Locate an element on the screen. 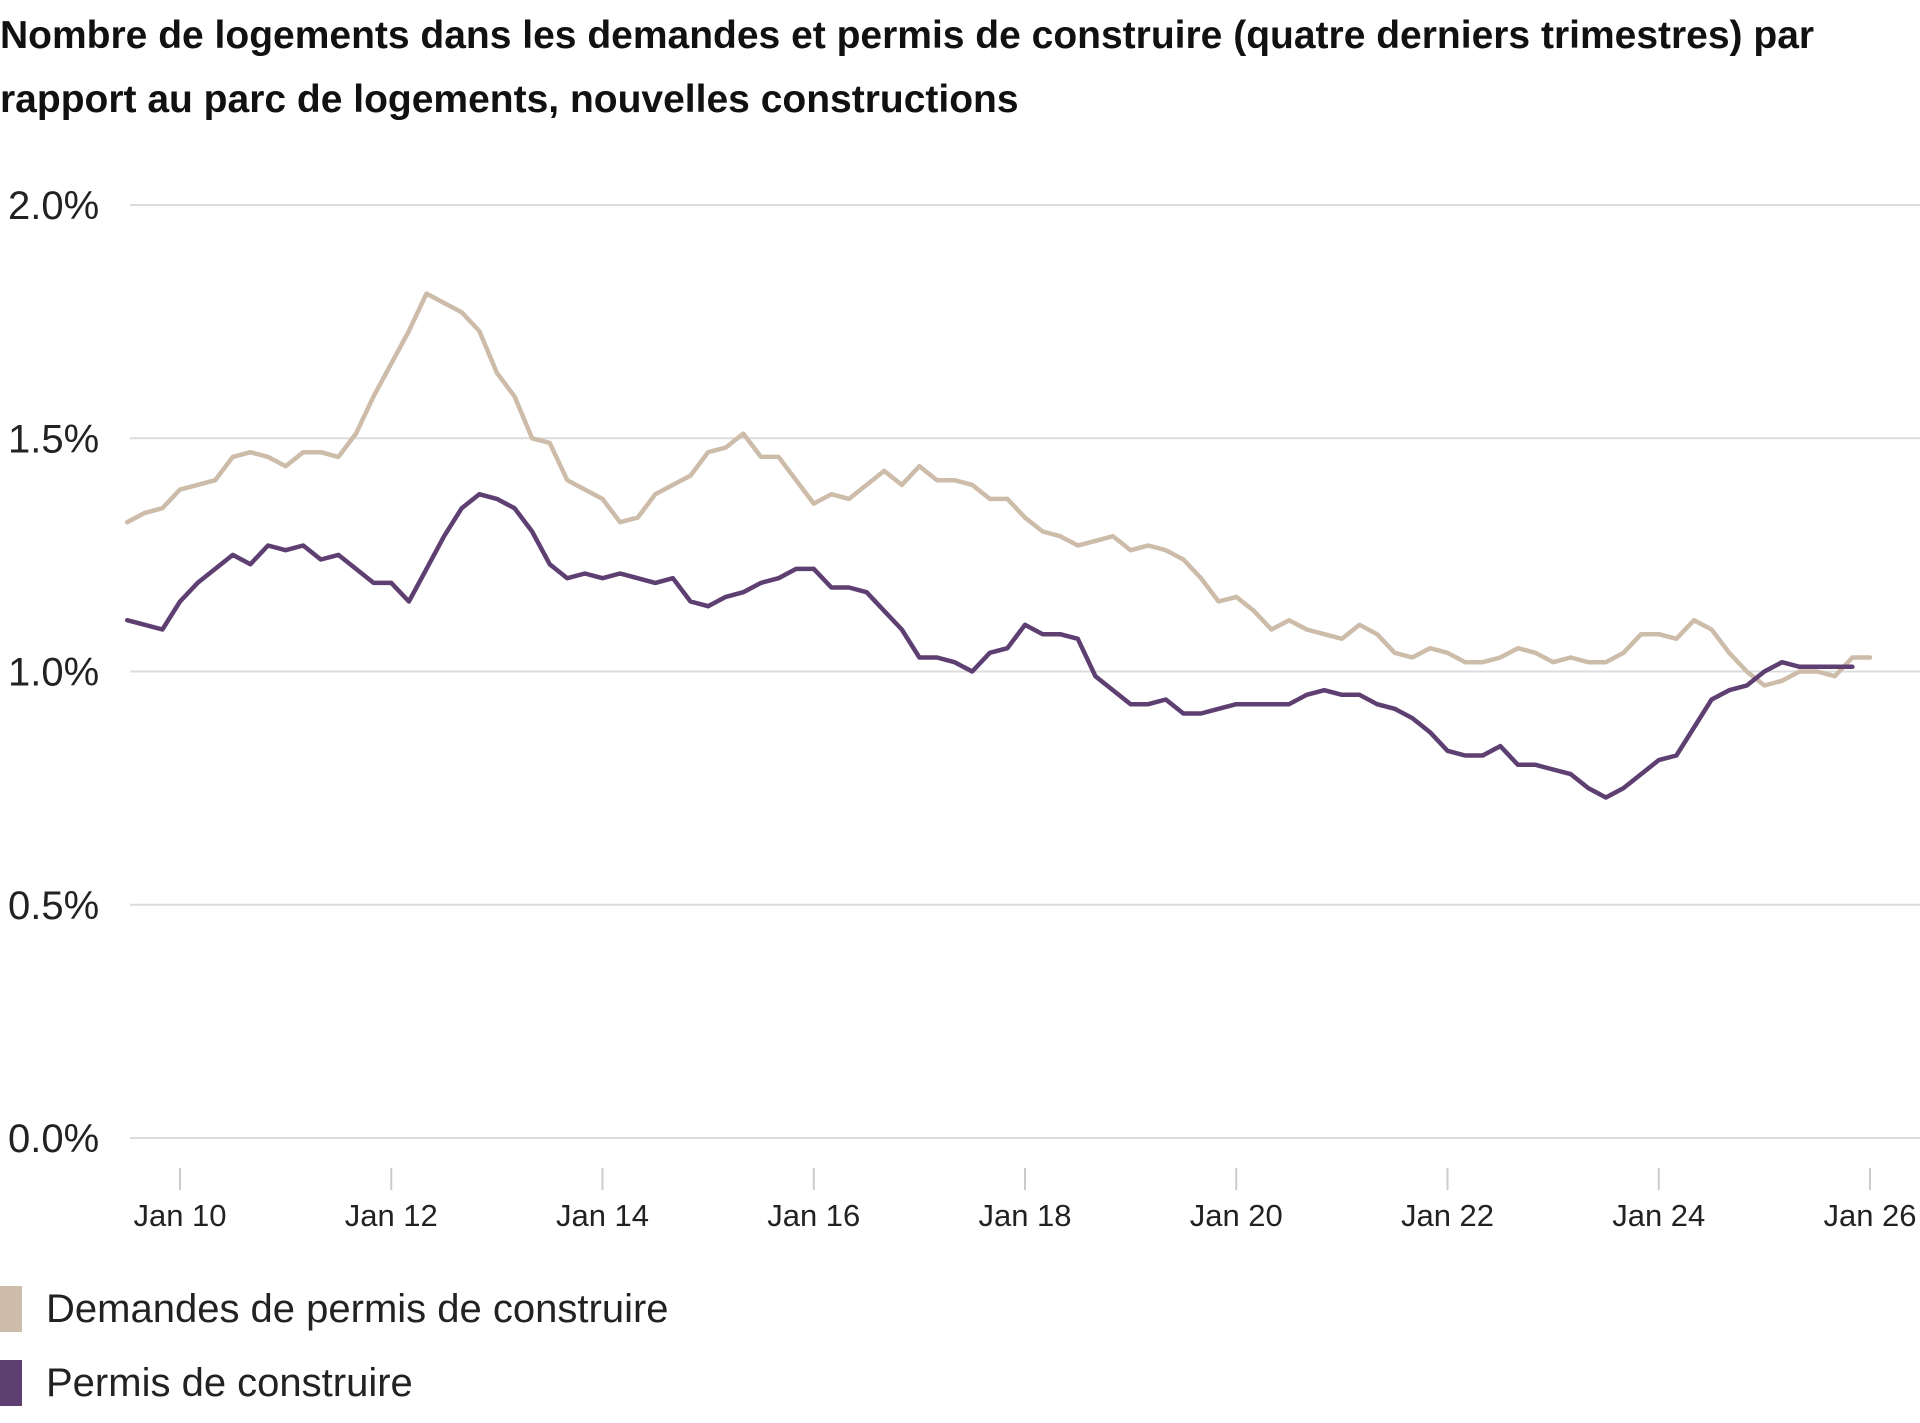  x-tick-label: Jan 12 is located at coordinates (391, 1215).